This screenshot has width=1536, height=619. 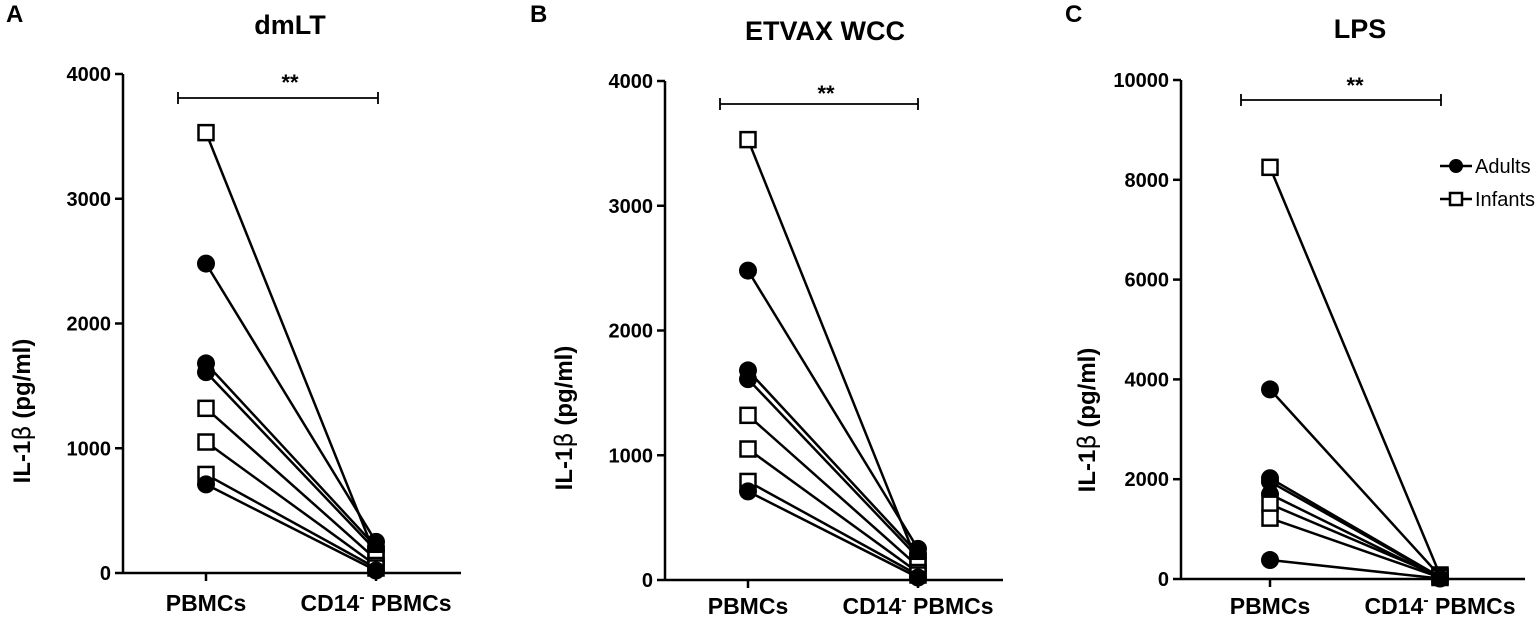 What do you see at coordinates (1147, 181) in the screenshot?
I see `y-tick-label: 8000` at bounding box center [1147, 181].